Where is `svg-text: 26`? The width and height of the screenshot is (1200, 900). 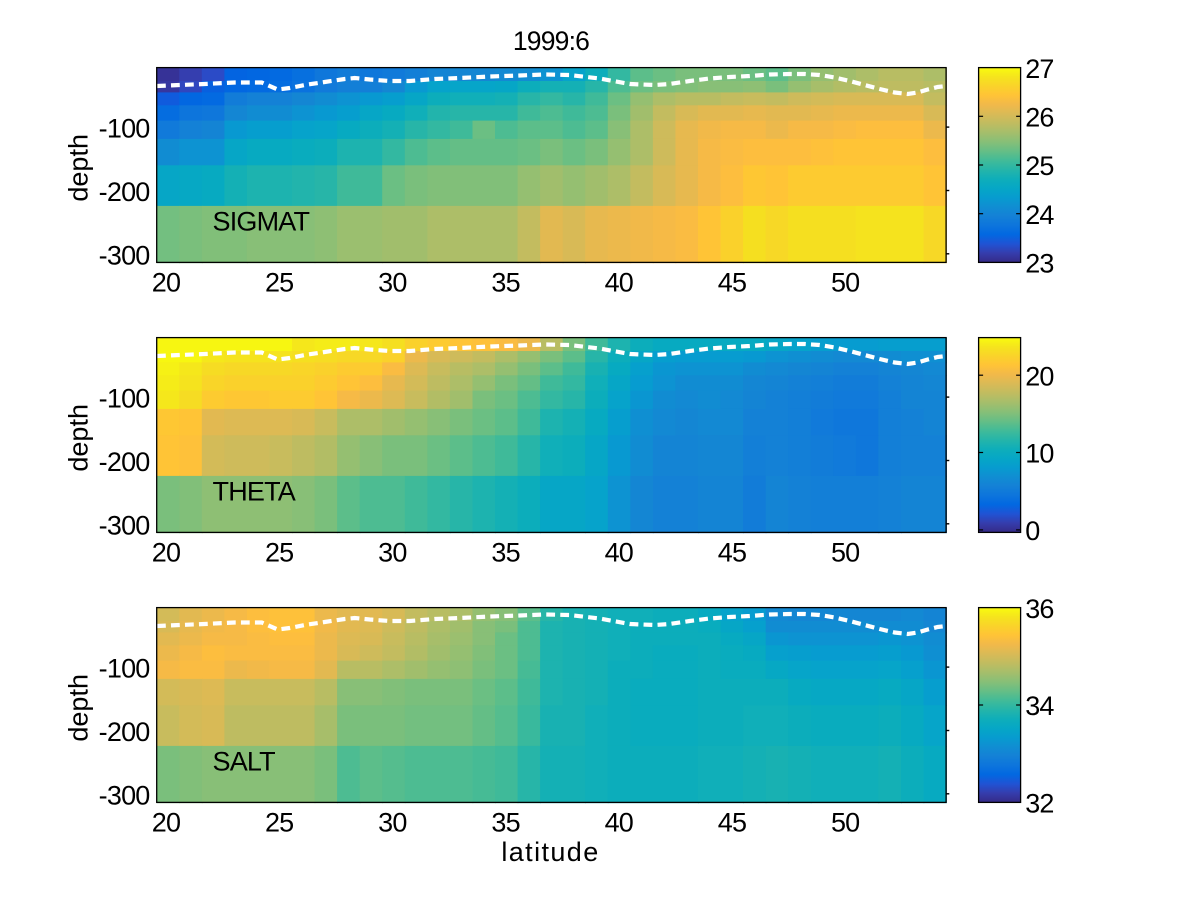 svg-text: 26 is located at coordinates (1039, 118).